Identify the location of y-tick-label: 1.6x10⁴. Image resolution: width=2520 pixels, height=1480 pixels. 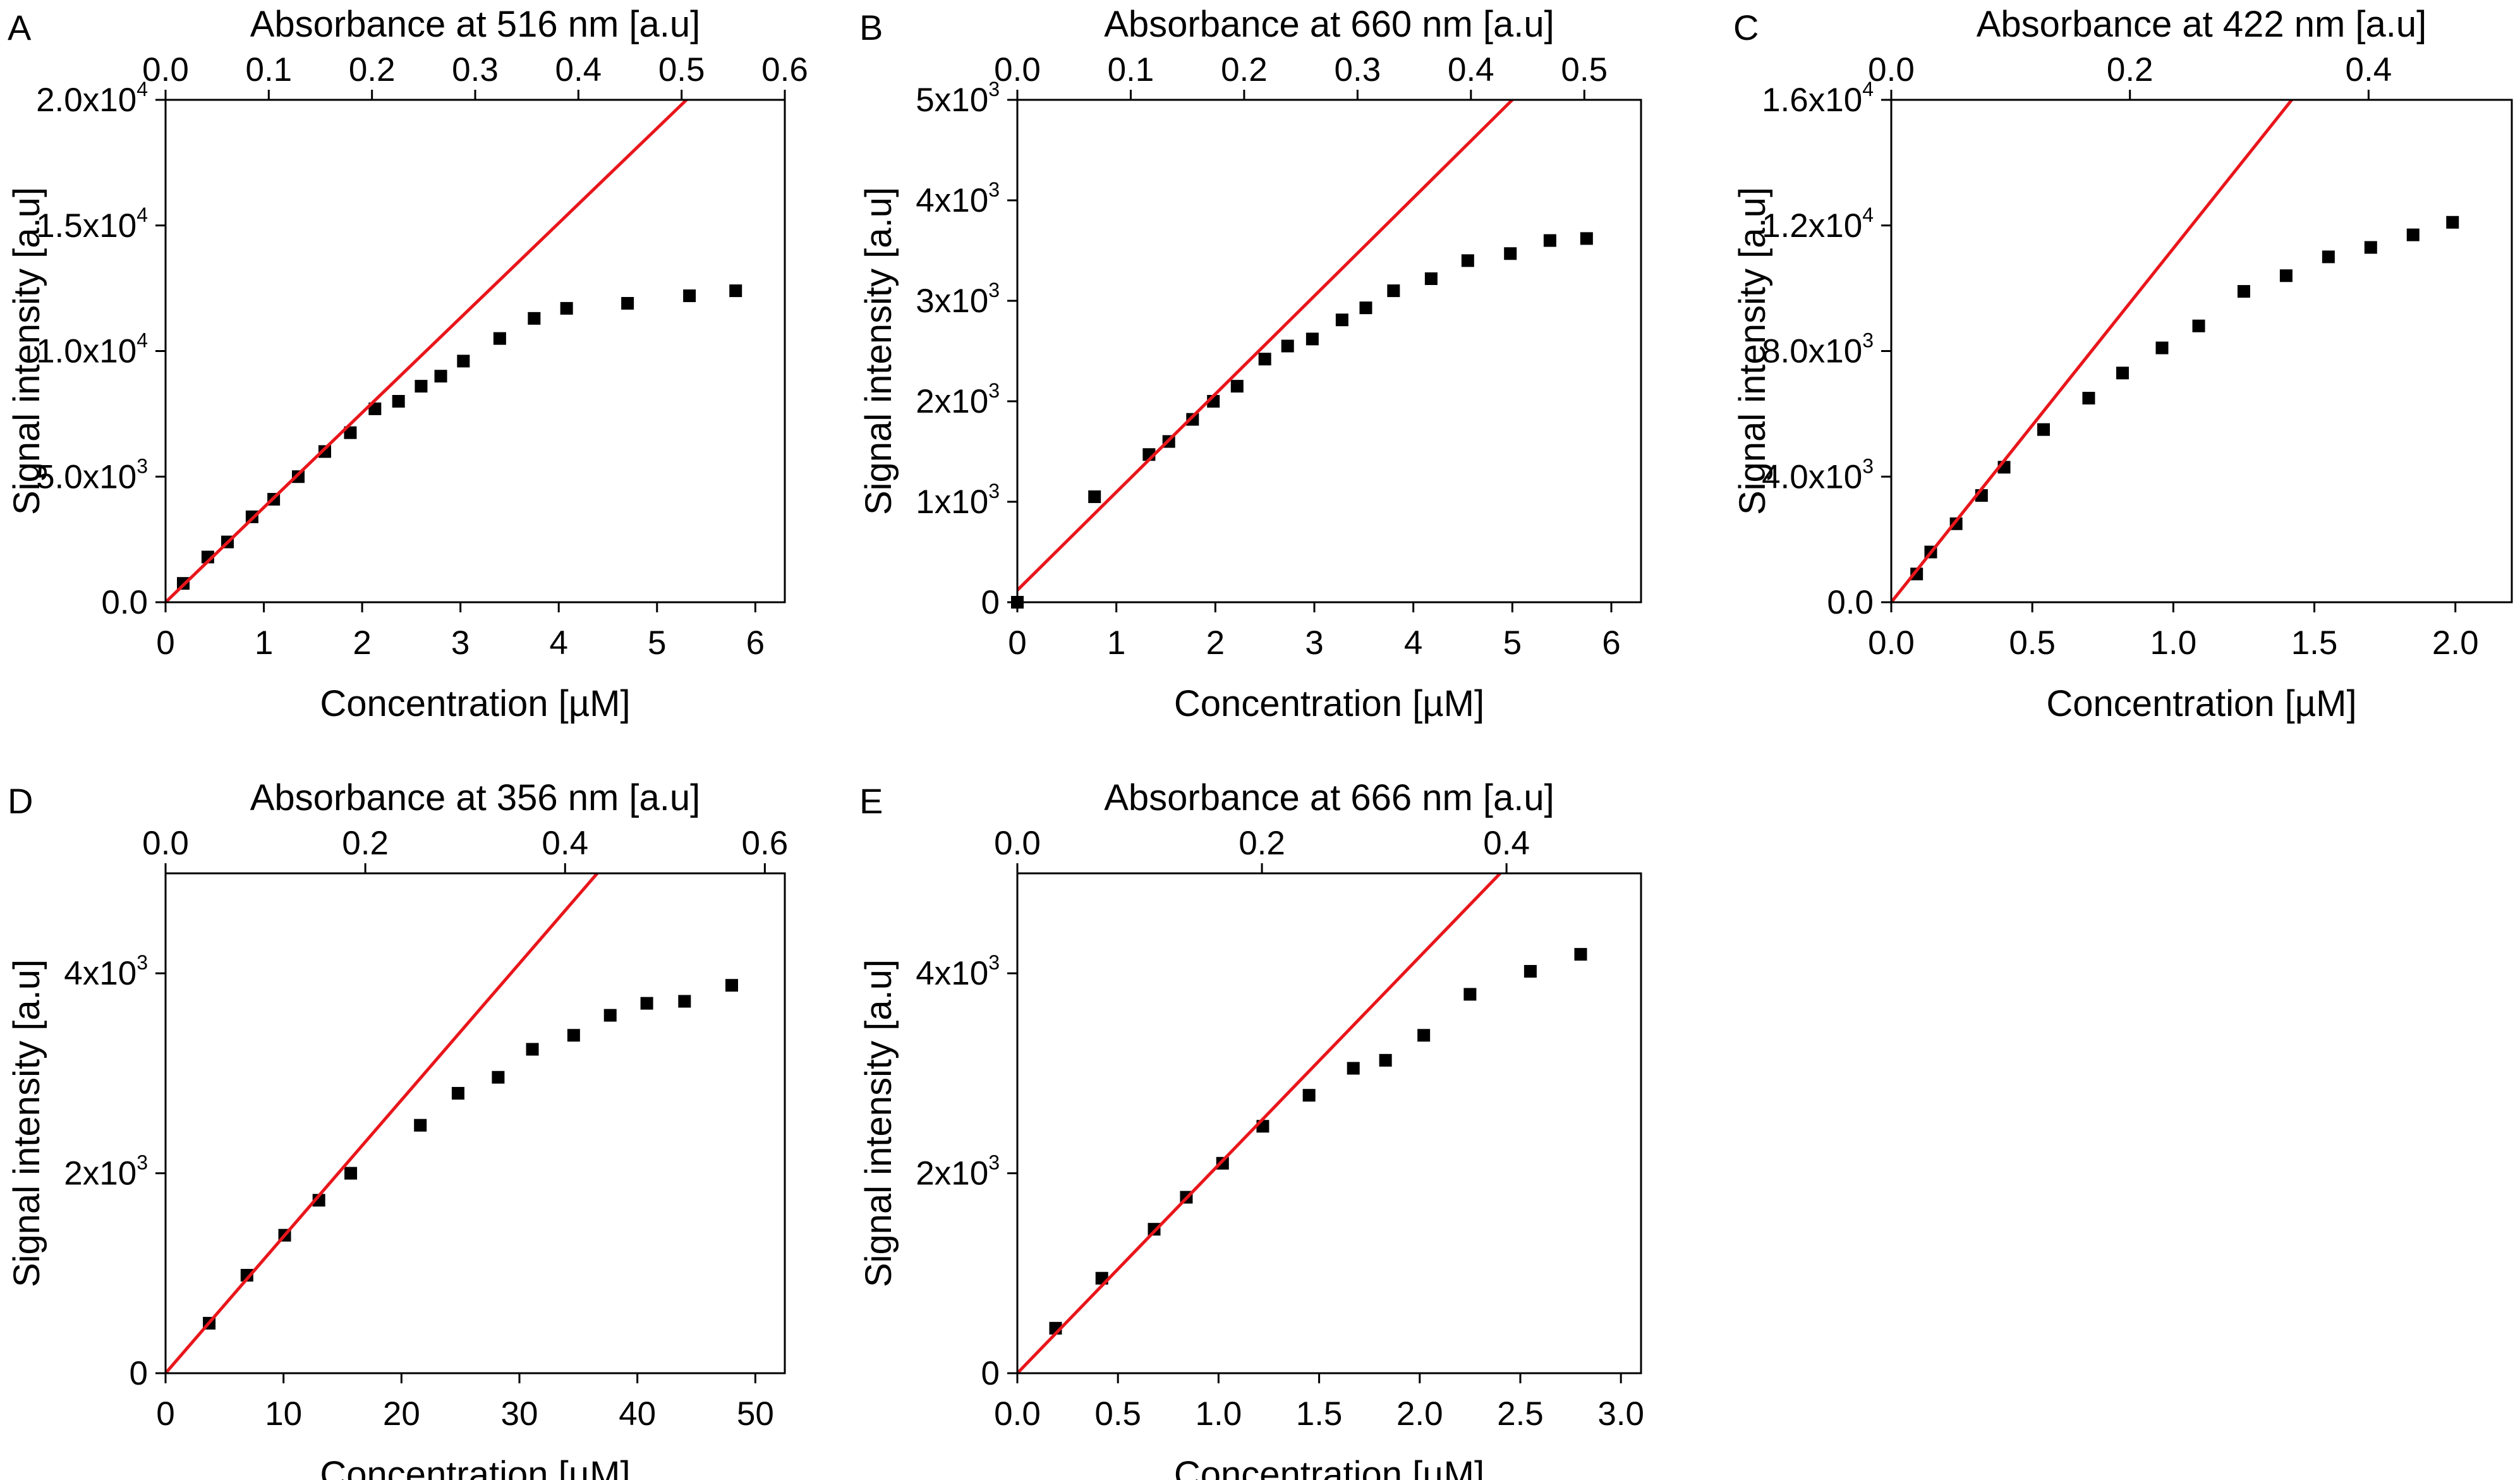
(1818, 98).